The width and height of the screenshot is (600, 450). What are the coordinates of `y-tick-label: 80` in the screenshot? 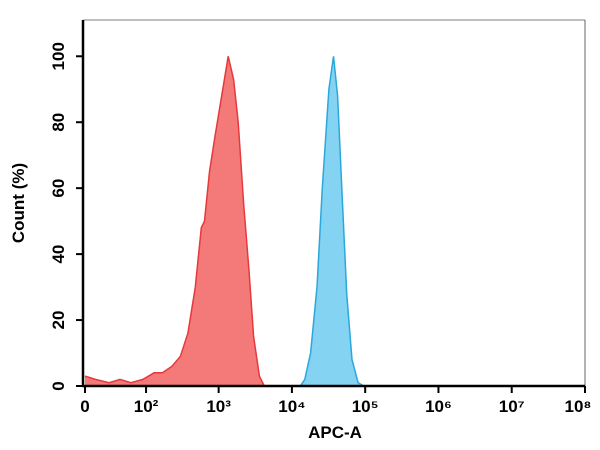 It's located at (58, 122).